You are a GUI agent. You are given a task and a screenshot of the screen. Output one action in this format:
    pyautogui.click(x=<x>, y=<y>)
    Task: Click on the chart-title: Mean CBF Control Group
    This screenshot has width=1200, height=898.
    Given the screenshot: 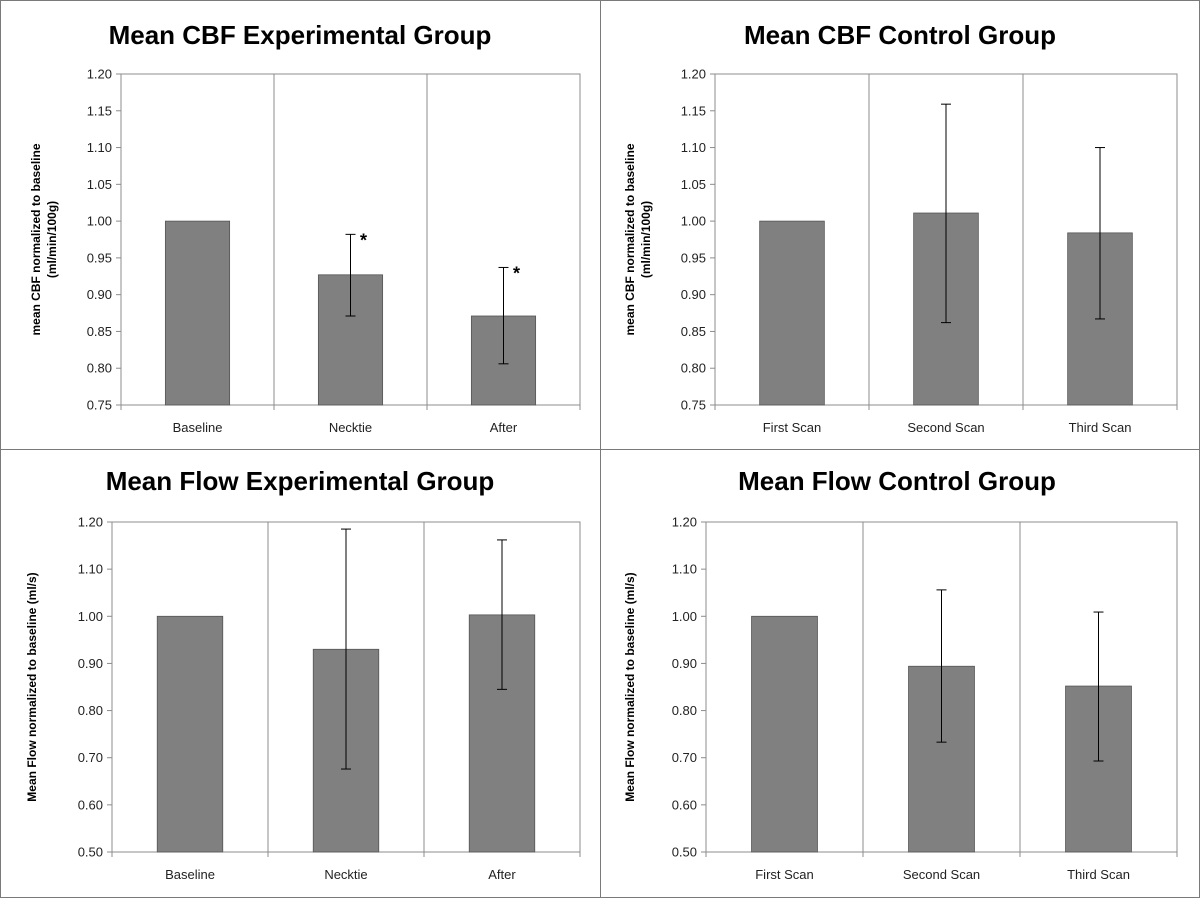 What is the action you would take?
    pyautogui.click(x=900, y=35)
    